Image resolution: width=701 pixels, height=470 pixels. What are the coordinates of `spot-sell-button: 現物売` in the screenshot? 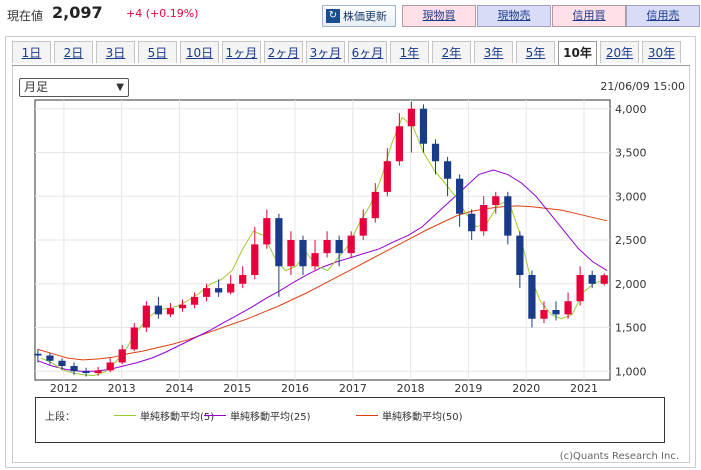 It's located at (514, 16).